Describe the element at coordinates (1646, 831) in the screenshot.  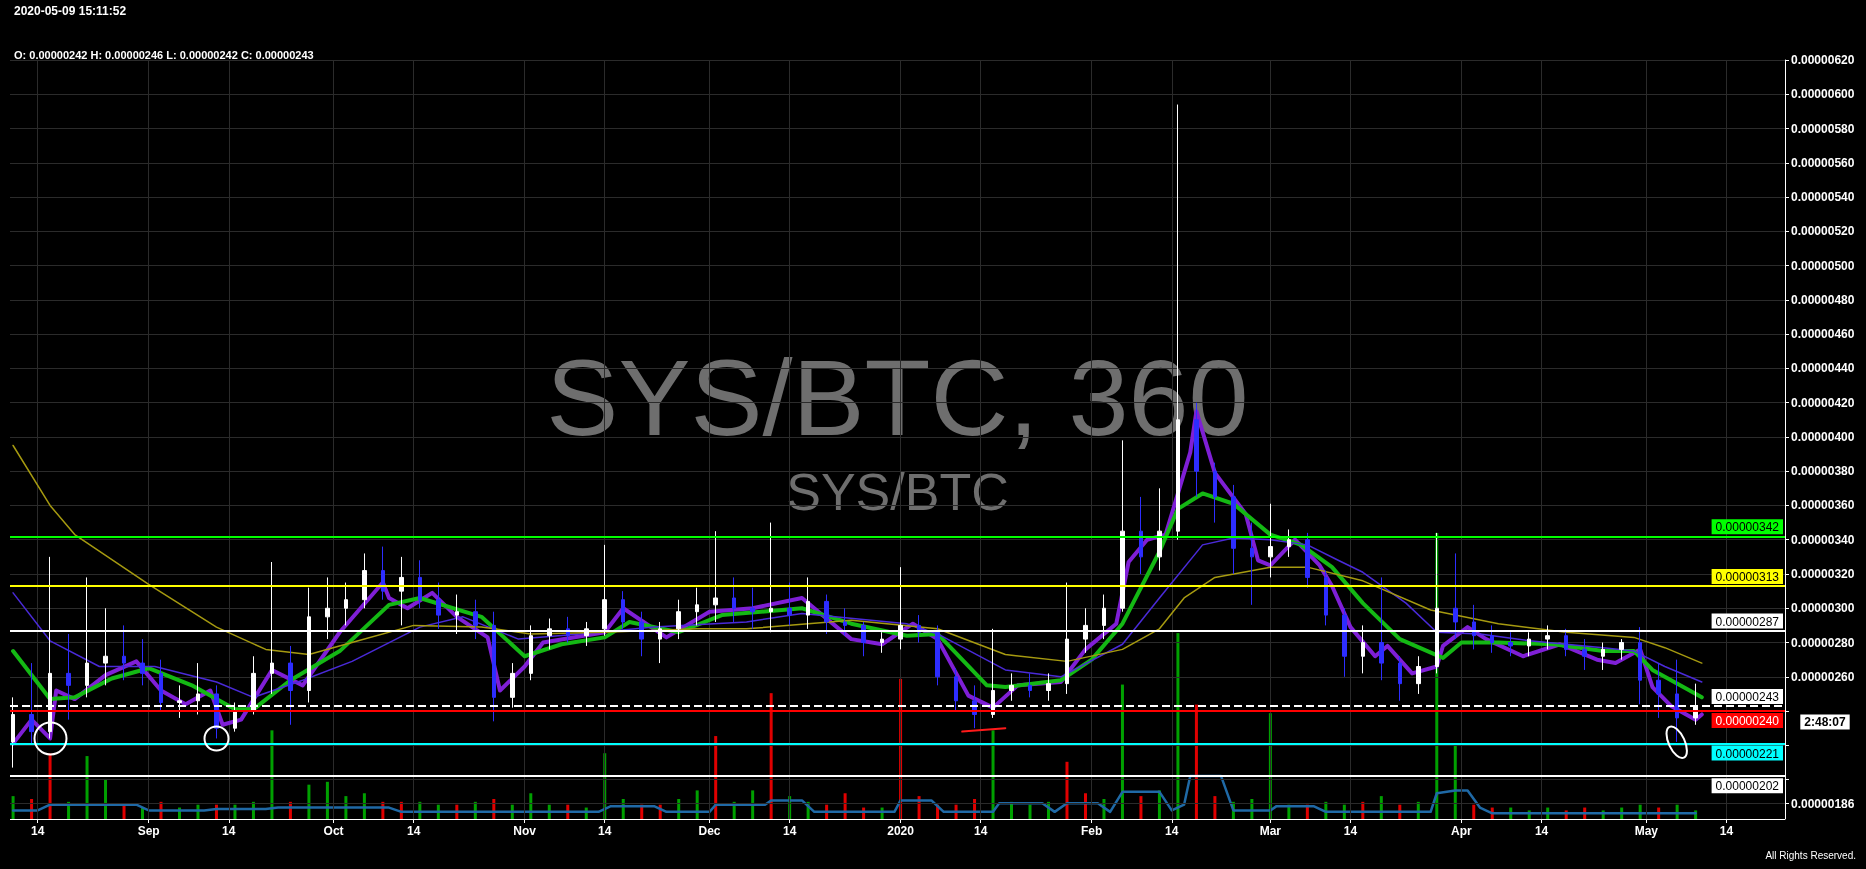
I see `x-tick-label: May` at that location.